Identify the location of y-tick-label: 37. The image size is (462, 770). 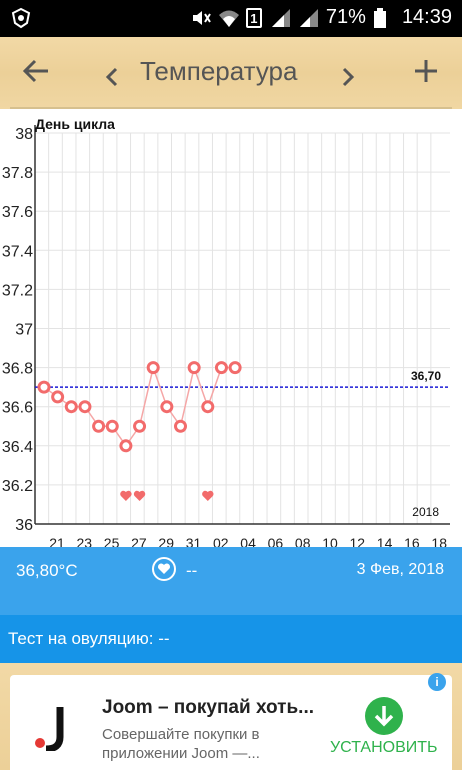
(24, 330).